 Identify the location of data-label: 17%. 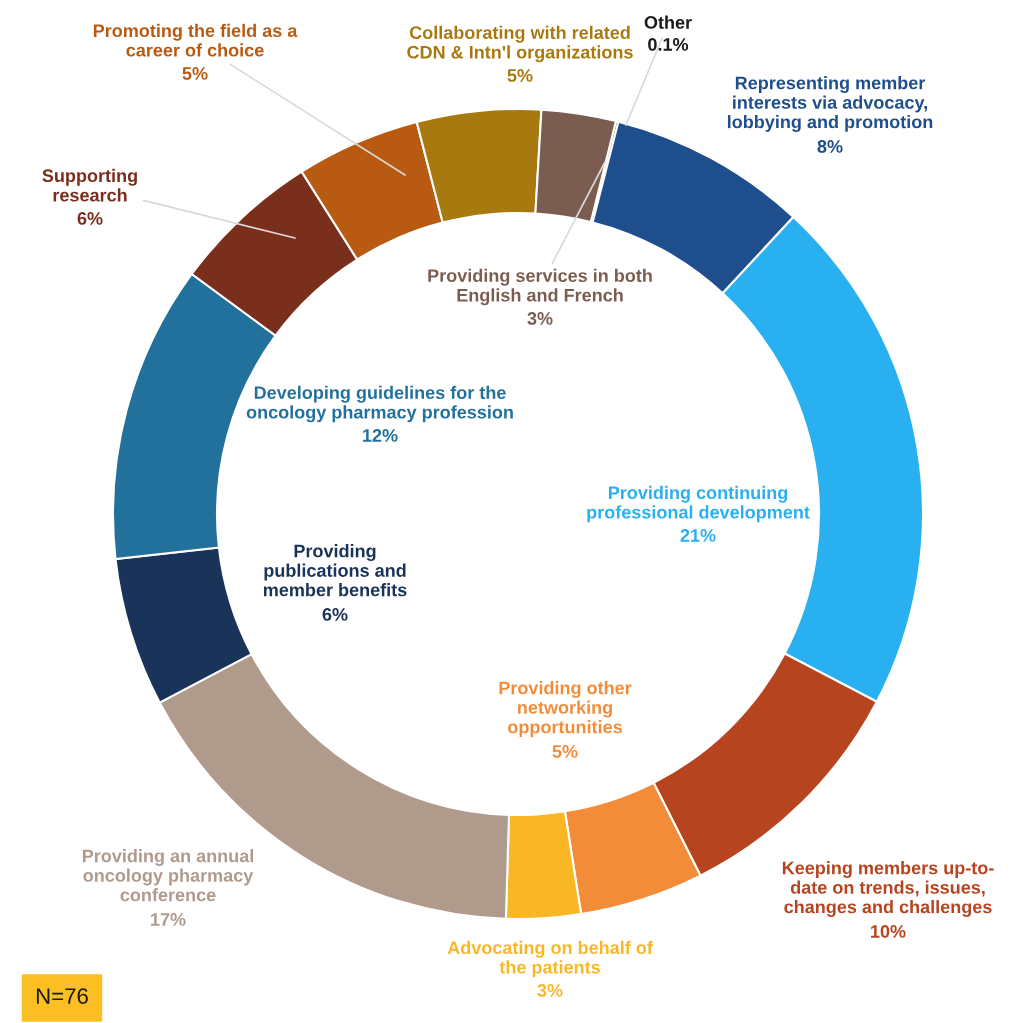
(168, 919).